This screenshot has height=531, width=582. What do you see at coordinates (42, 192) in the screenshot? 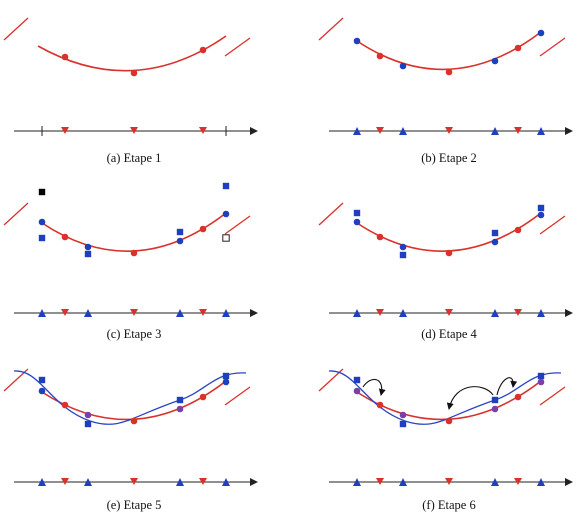
I see `black-square` at bounding box center [42, 192].